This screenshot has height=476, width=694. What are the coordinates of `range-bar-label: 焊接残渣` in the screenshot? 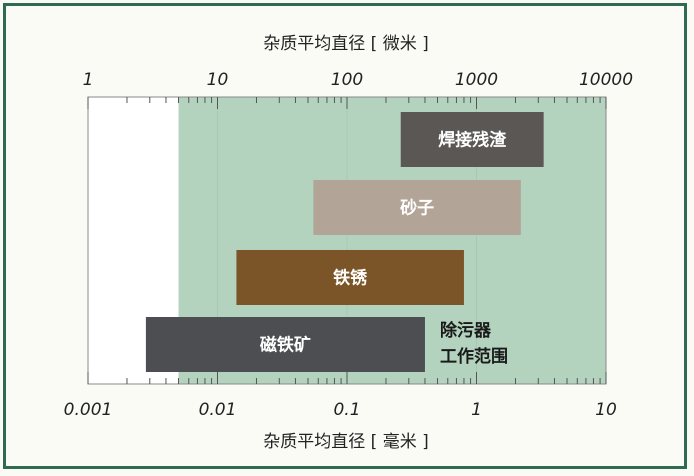 It's located at (472, 140).